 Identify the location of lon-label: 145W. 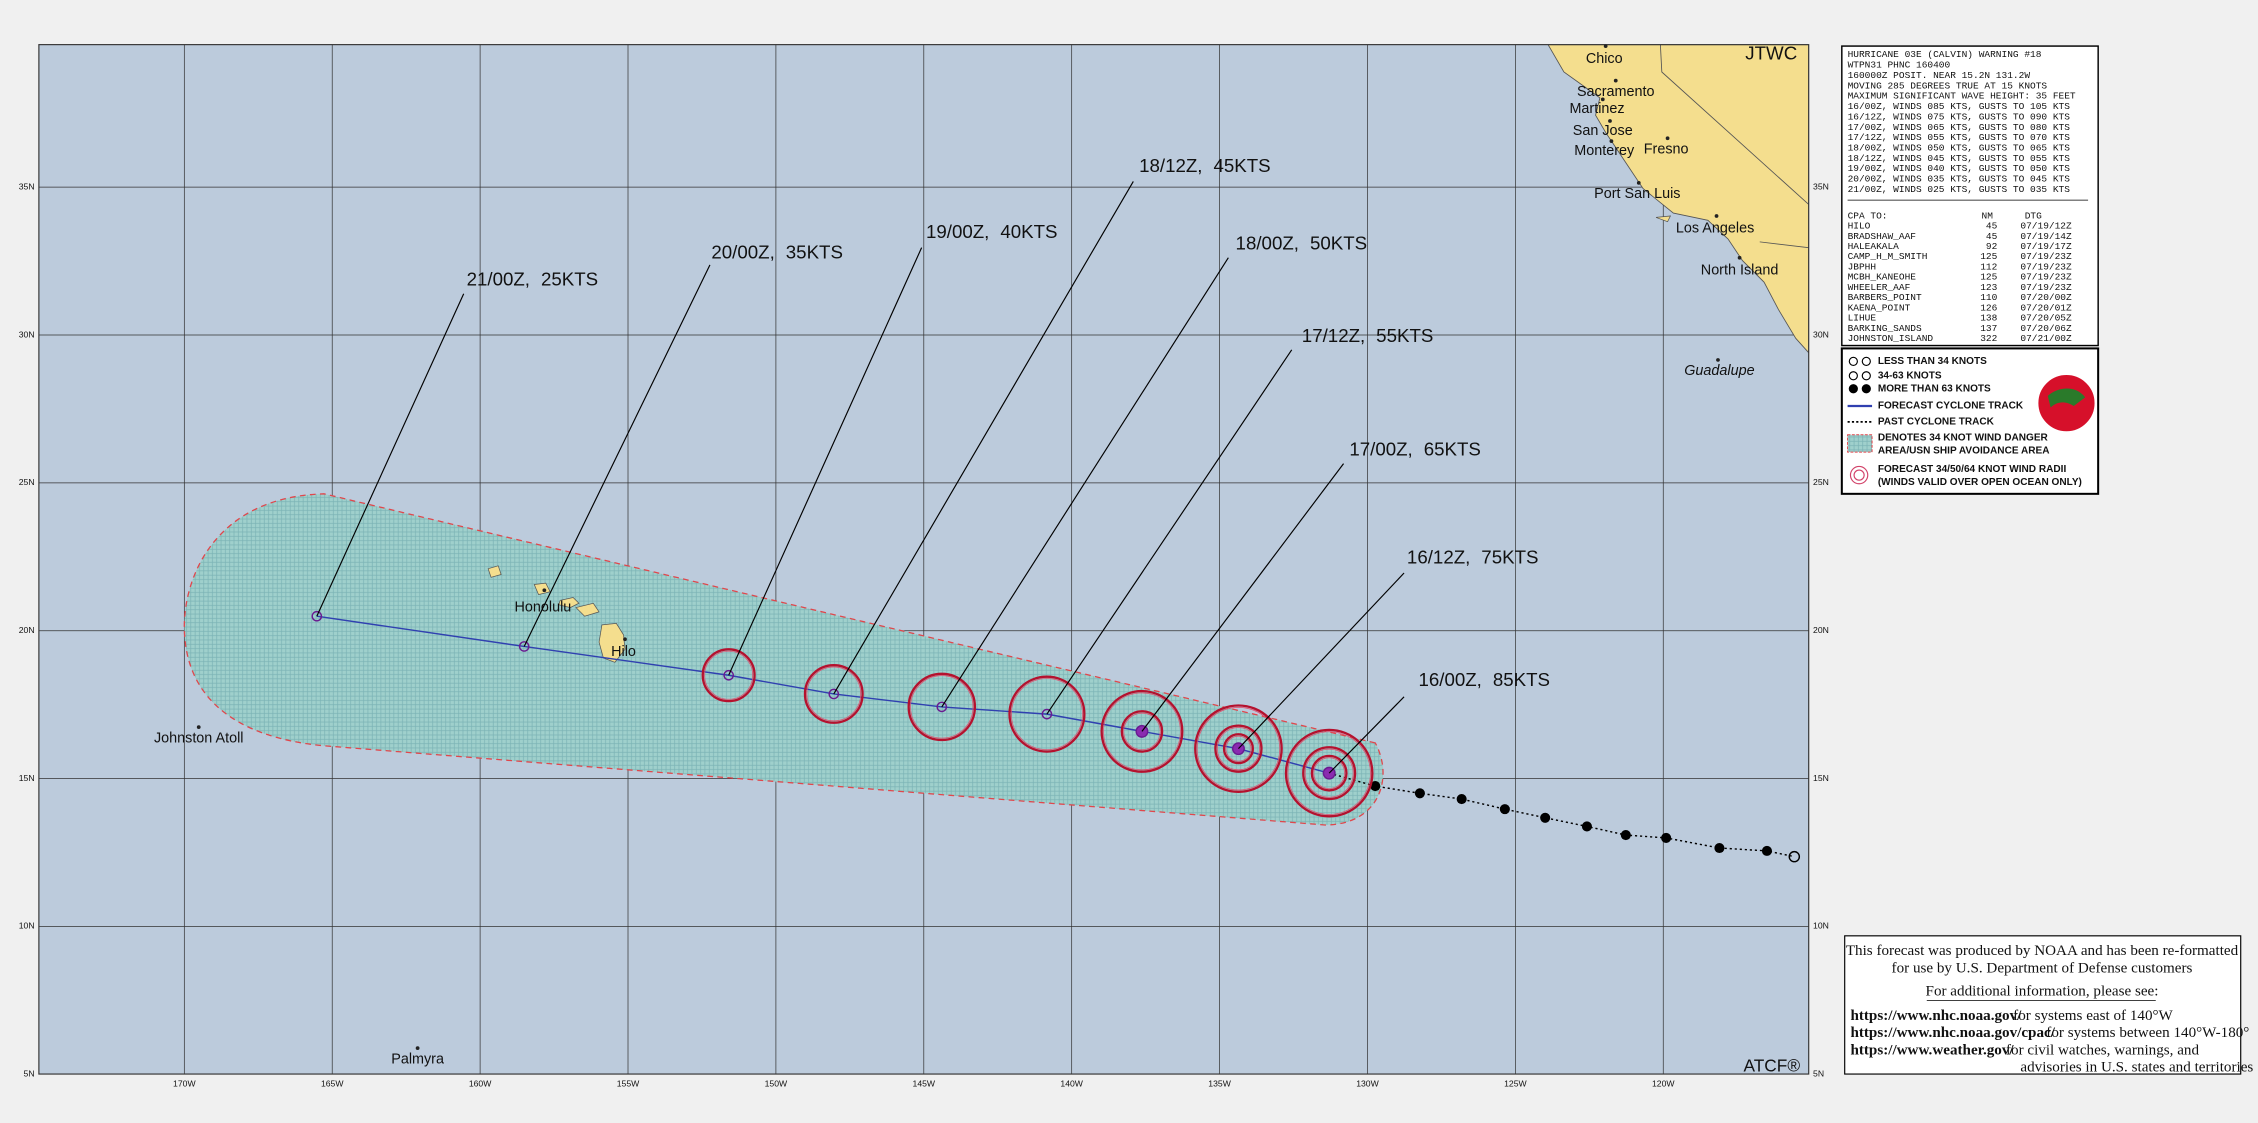
(924, 1083).